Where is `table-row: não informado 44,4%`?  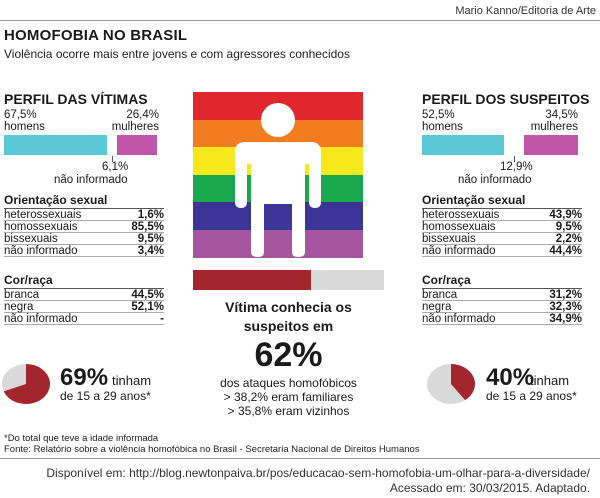 table-row: não informado 44,4% is located at coordinates (502, 251).